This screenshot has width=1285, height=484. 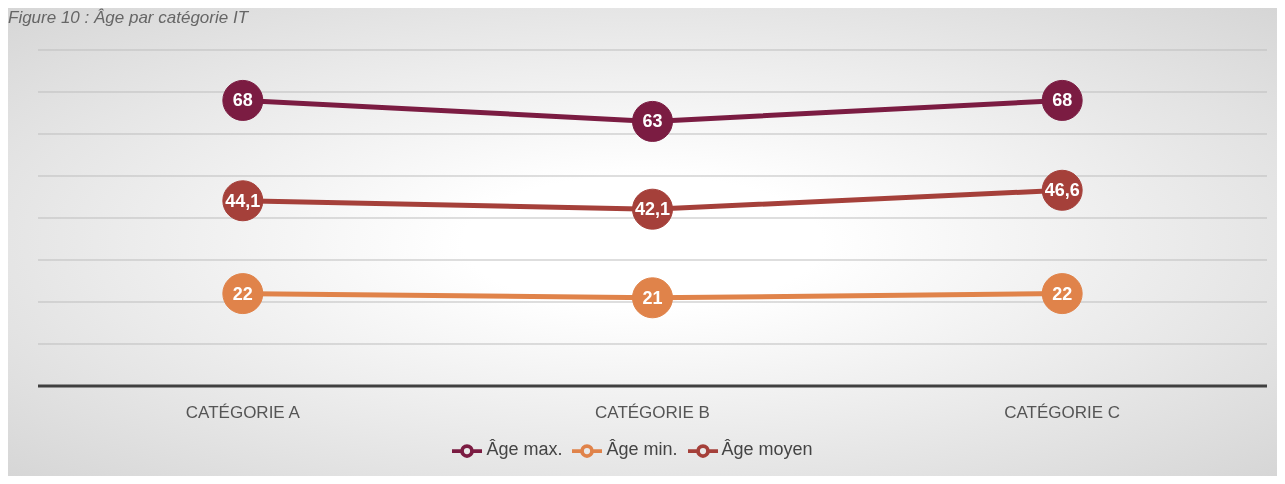 What do you see at coordinates (243, 413) in the screenshot?
I see `x-tick-label: CATÉGORIE A` at bounding box center [243, 413].